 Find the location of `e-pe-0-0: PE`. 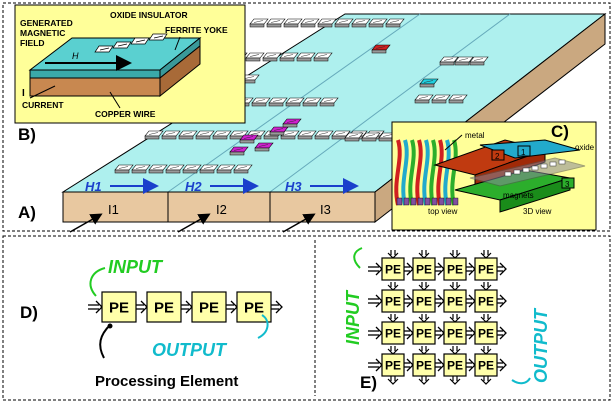

e-pe-0-0: PE is located at coordinates (393, 269).